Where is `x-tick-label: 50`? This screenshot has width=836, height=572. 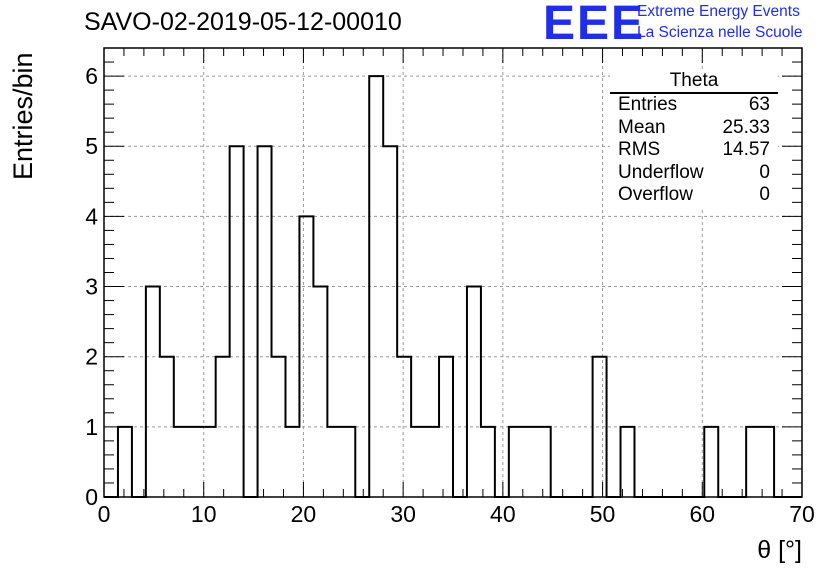 x-tick-label: 50 is located at coordinates (603, 514).